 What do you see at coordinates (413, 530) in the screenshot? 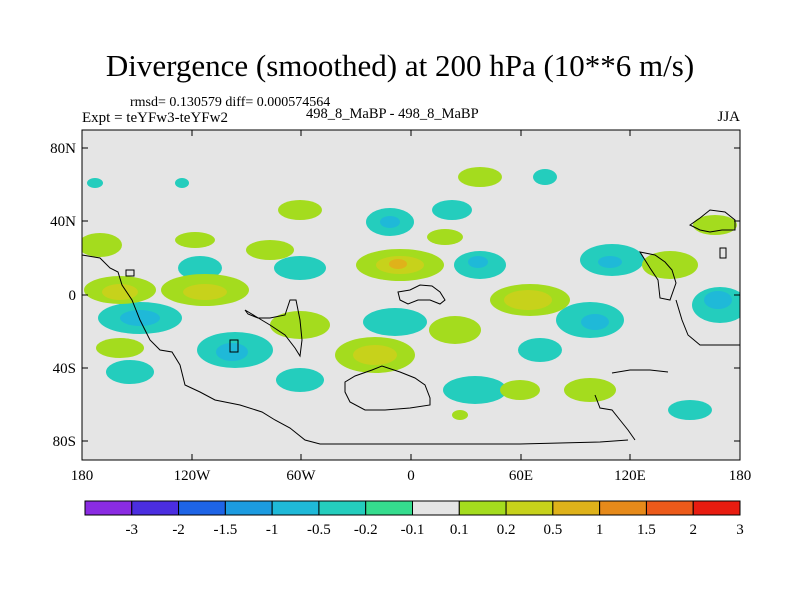
I see `colorbar-label: -0.1` at bounding box center [413, 530].